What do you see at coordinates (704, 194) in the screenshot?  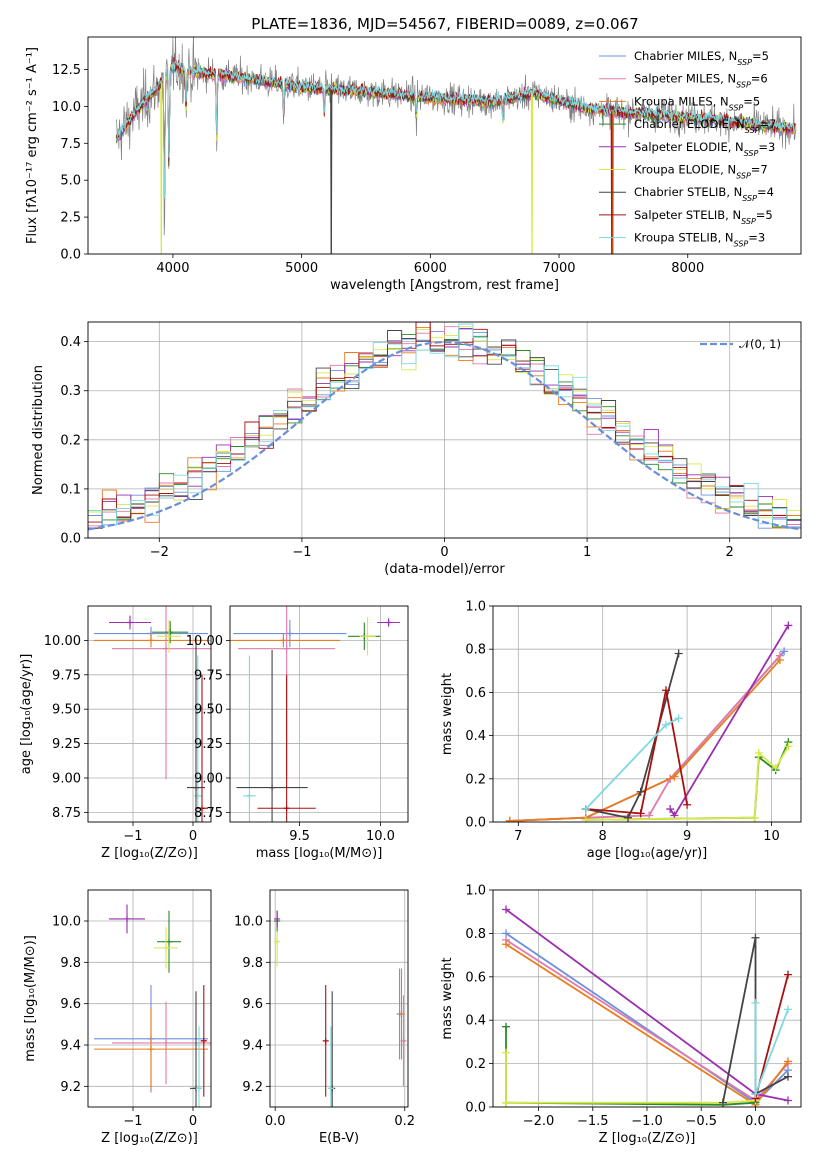 I see `legend-entry: Chabrier STELIB, NSSP=4` at bounding box center [704, 194].